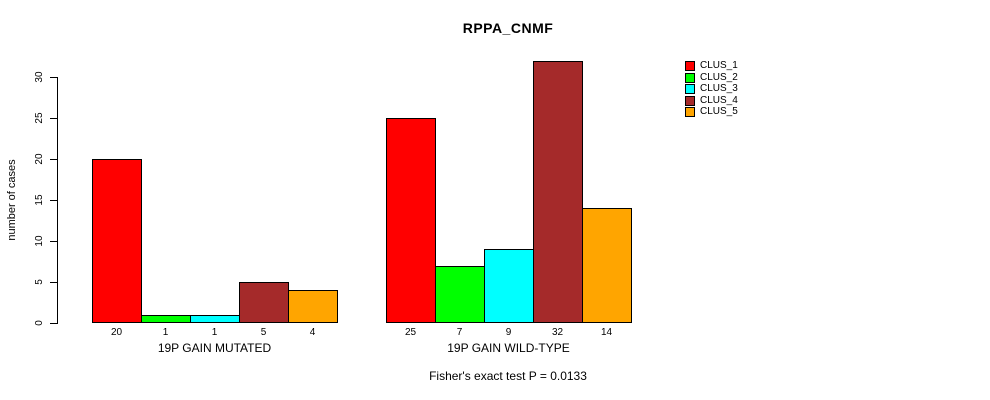 The height and width of the screenshot is (400, 990). What do you see at coordinates (214, 348) in the screenshot?
I see `group-label: 19P GAIN MUTATED` at bounding box center [214, 348].